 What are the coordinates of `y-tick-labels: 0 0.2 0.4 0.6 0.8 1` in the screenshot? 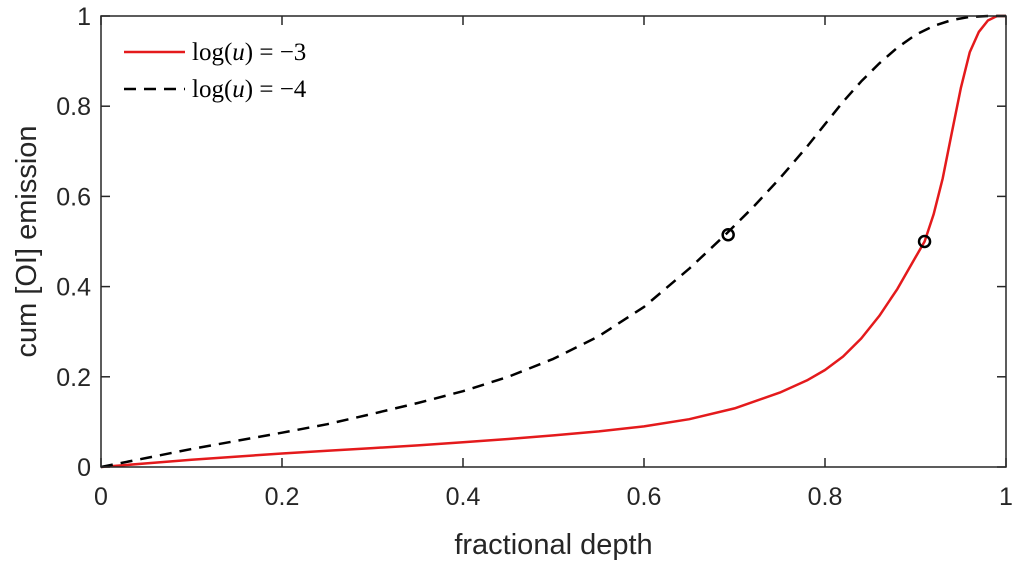 It's located at (73, 242).